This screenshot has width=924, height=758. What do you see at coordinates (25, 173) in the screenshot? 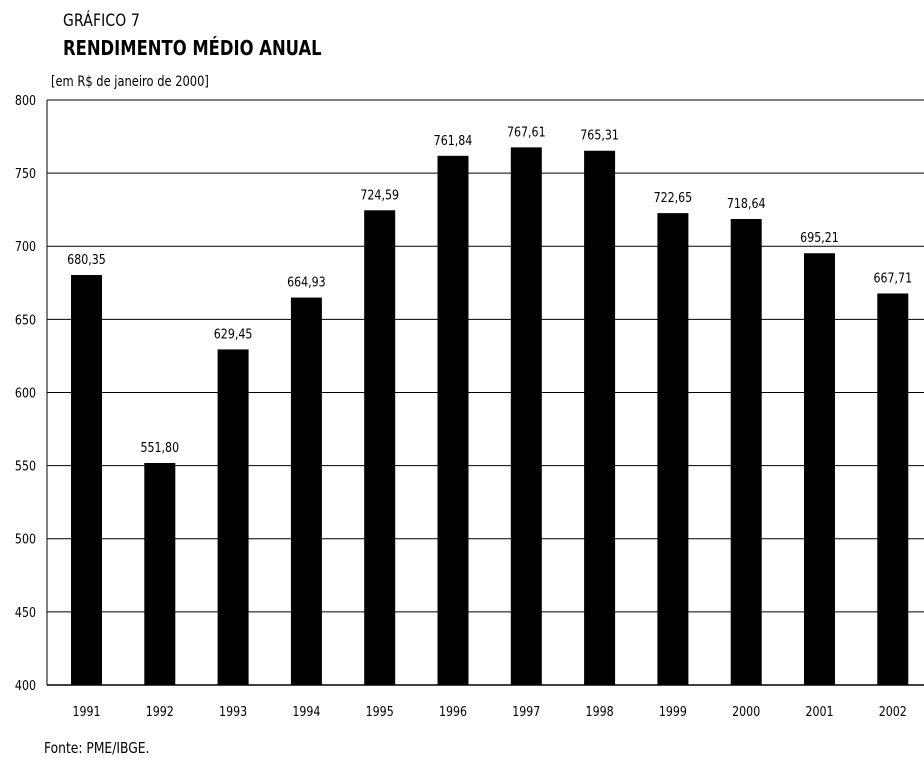
I see `y-tick-label: 750` at bounding box center [25, 173].